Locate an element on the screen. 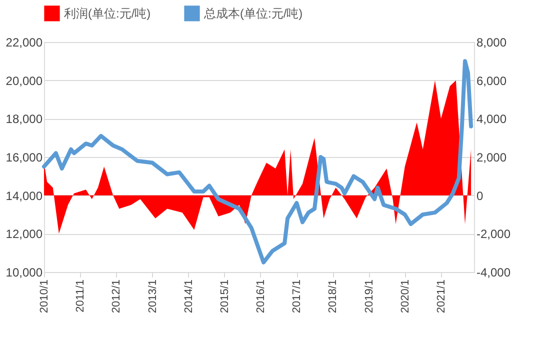 This screenshot has height=342, width=550. y-tick-label: 18,000 is located at coordinates (24, 119).